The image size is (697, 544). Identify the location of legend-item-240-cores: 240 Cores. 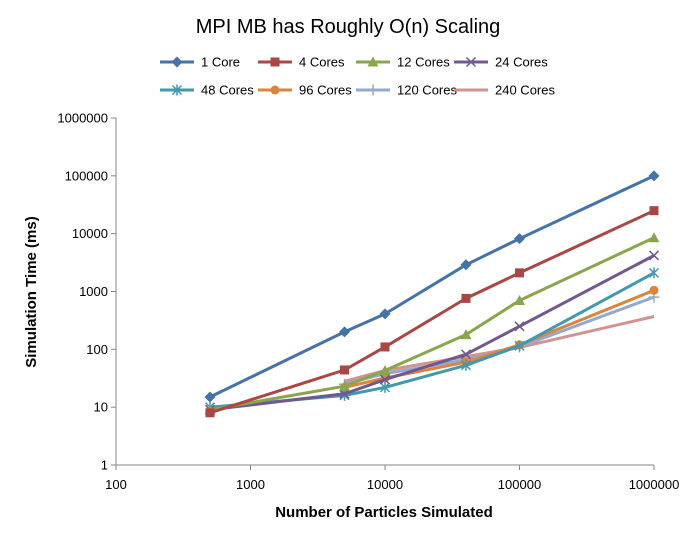
(504, 90).